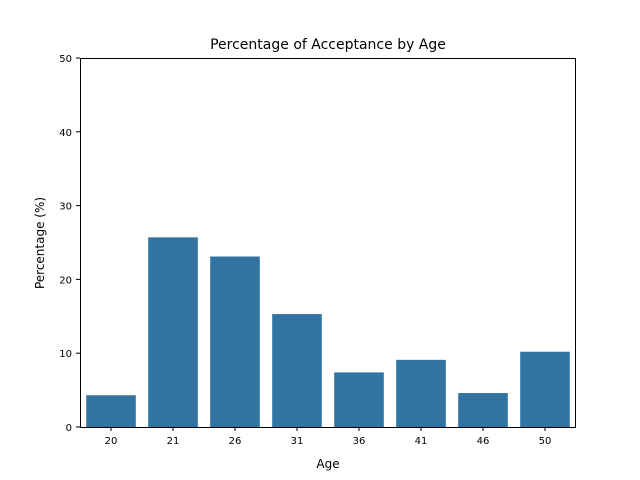  What do you see at coordinates (483, 441) in the screenshot?
I see `x-tick-label: 46` at bounding box center [483, 441].